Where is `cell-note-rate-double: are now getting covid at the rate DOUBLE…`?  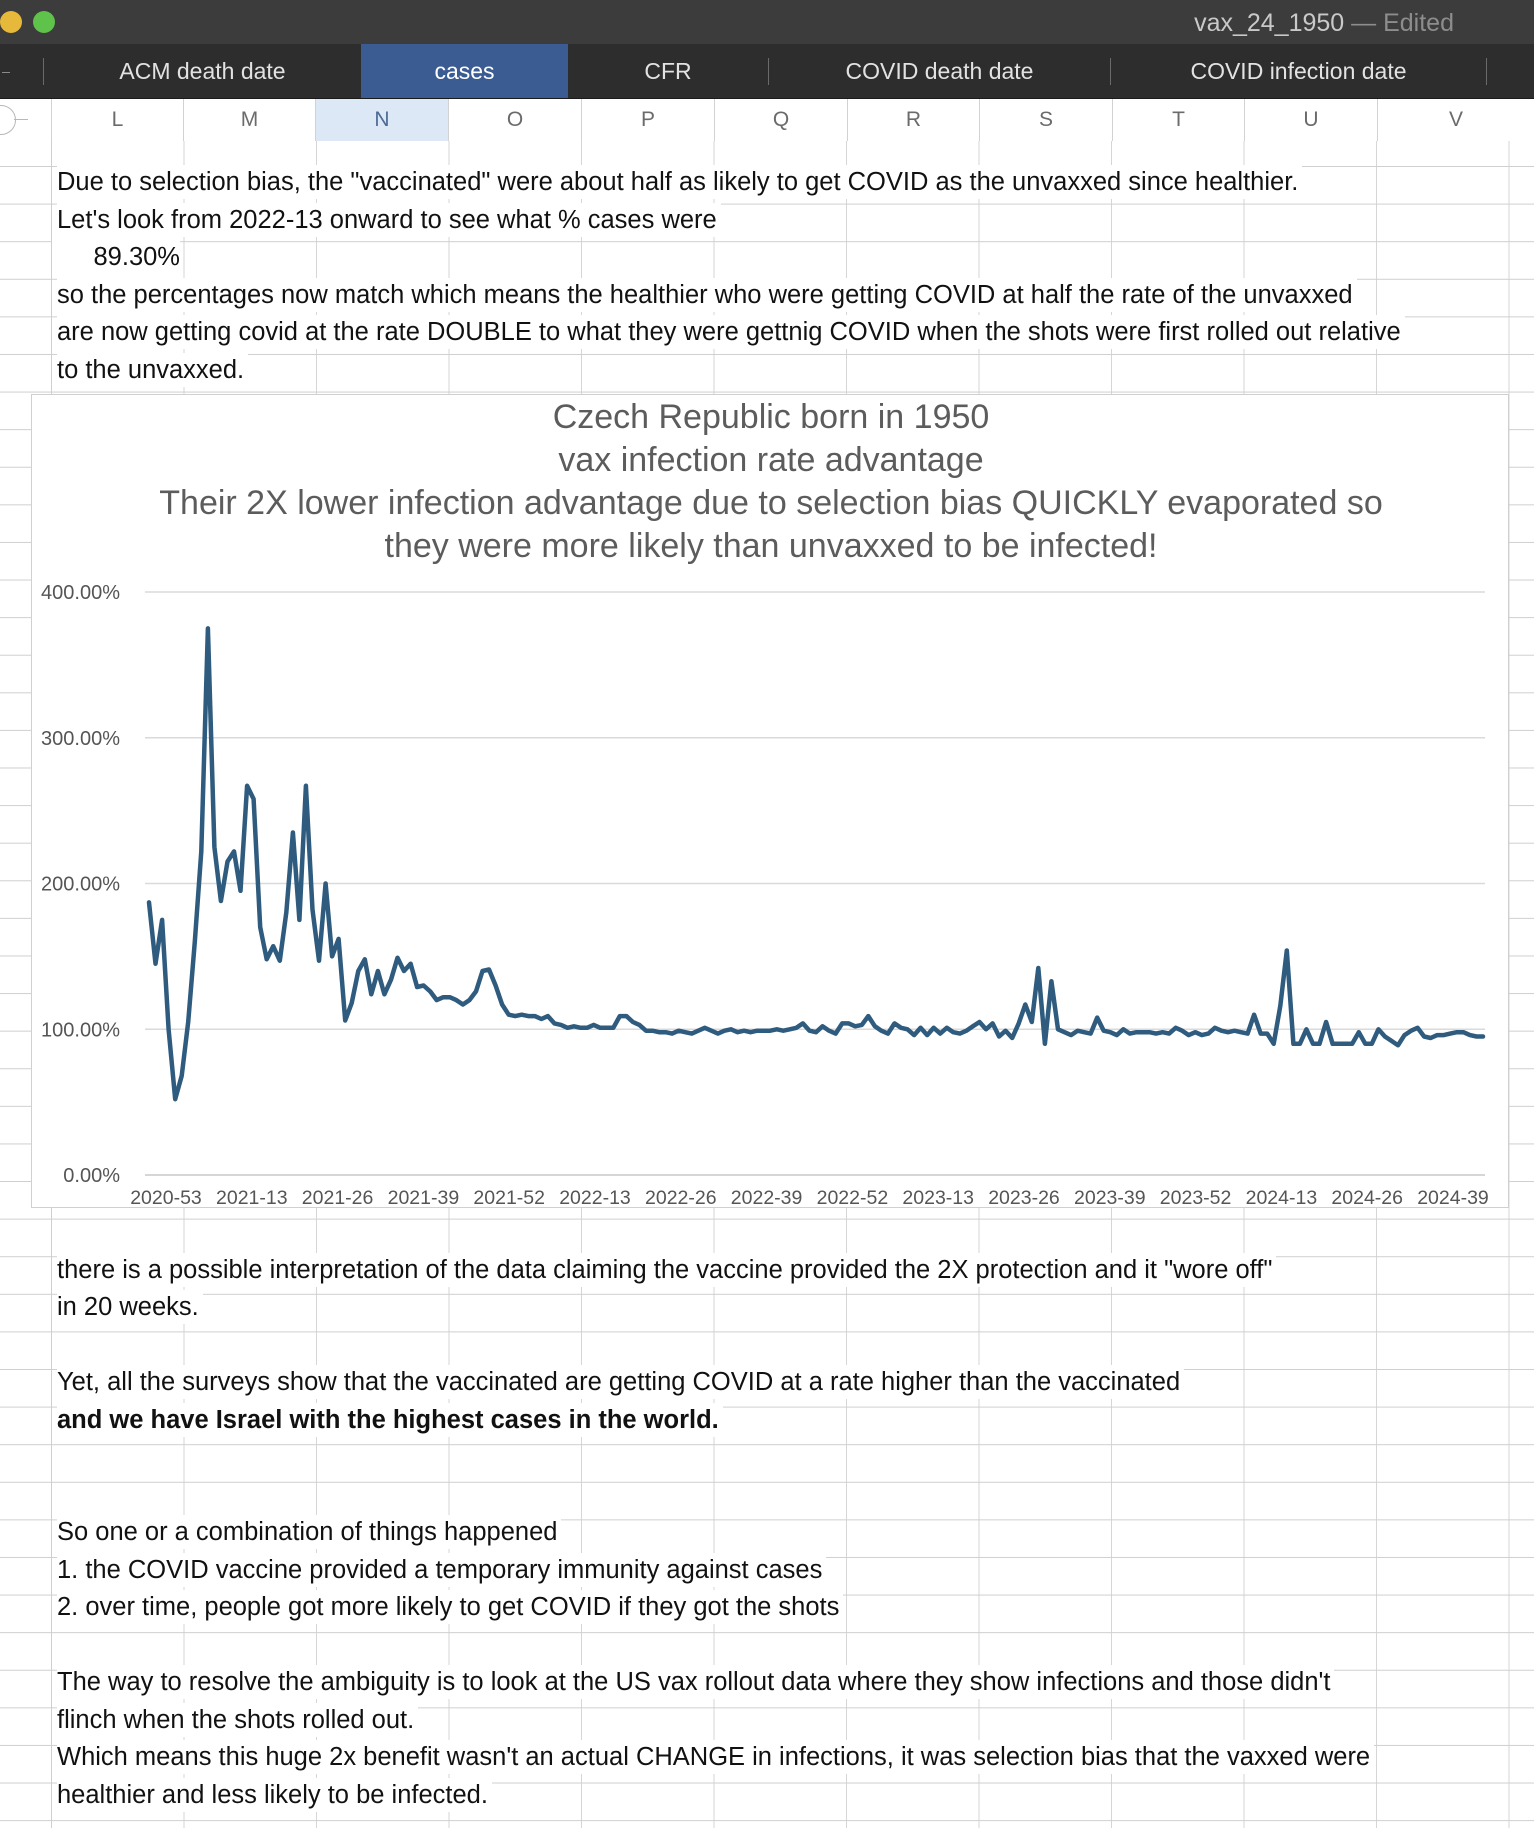
cell-note-rate-double: are now getting covid at the rate DOUBLE… is located at coordinates (731, 332).